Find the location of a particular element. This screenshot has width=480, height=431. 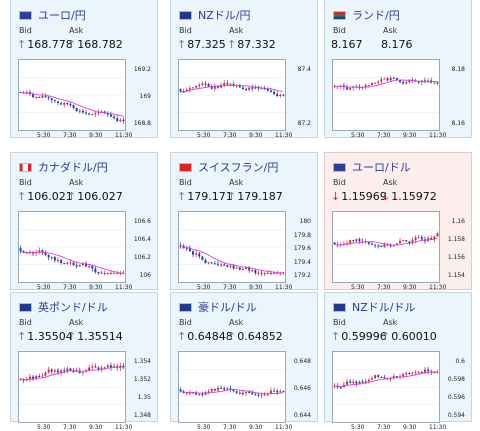

y-axis-tick-label: 1.352 is located at coordinates (142, 379).